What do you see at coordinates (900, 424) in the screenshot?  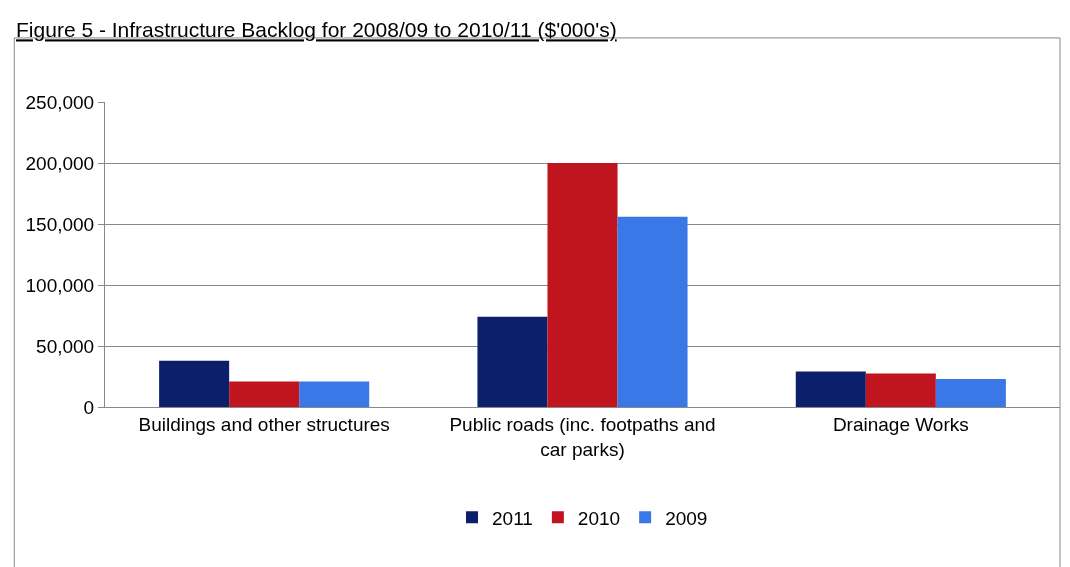 I see `x-tick-label: Drainage Works` at bounding box center [900, 424].